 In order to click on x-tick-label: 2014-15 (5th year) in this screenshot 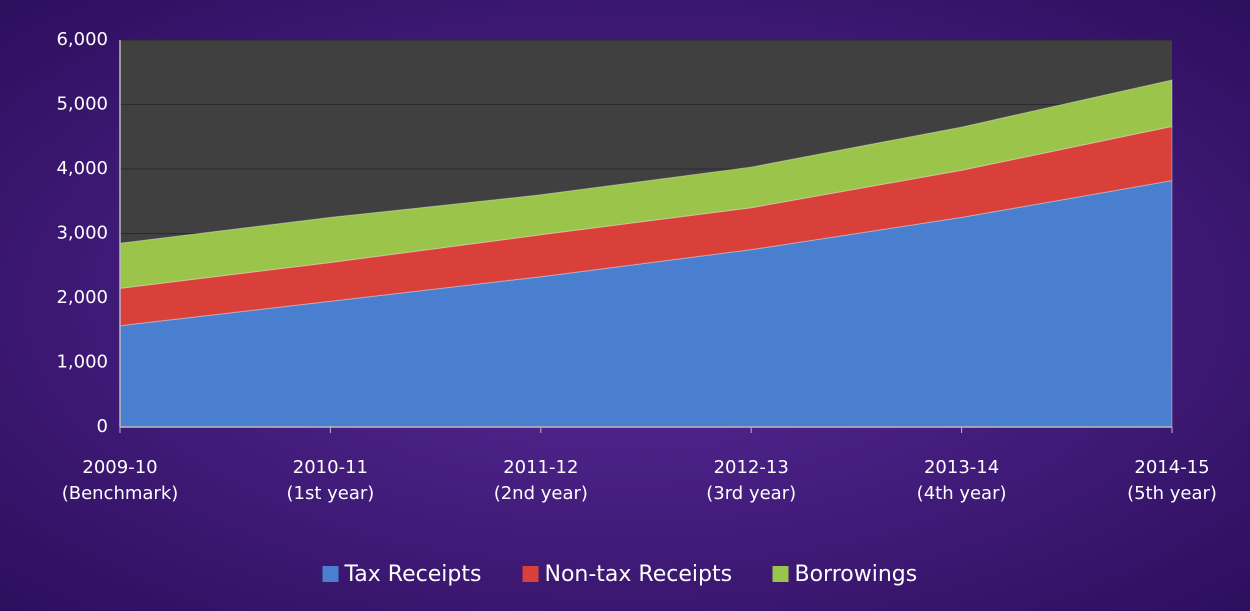, I will do `click(1172, 480)`.